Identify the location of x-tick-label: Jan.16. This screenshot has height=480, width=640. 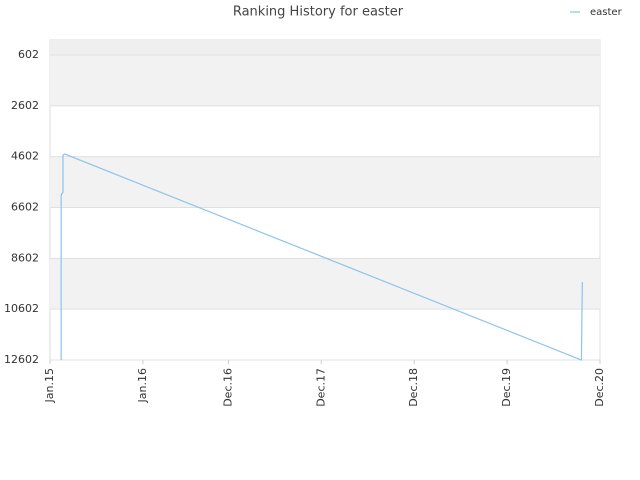
(142, 385).